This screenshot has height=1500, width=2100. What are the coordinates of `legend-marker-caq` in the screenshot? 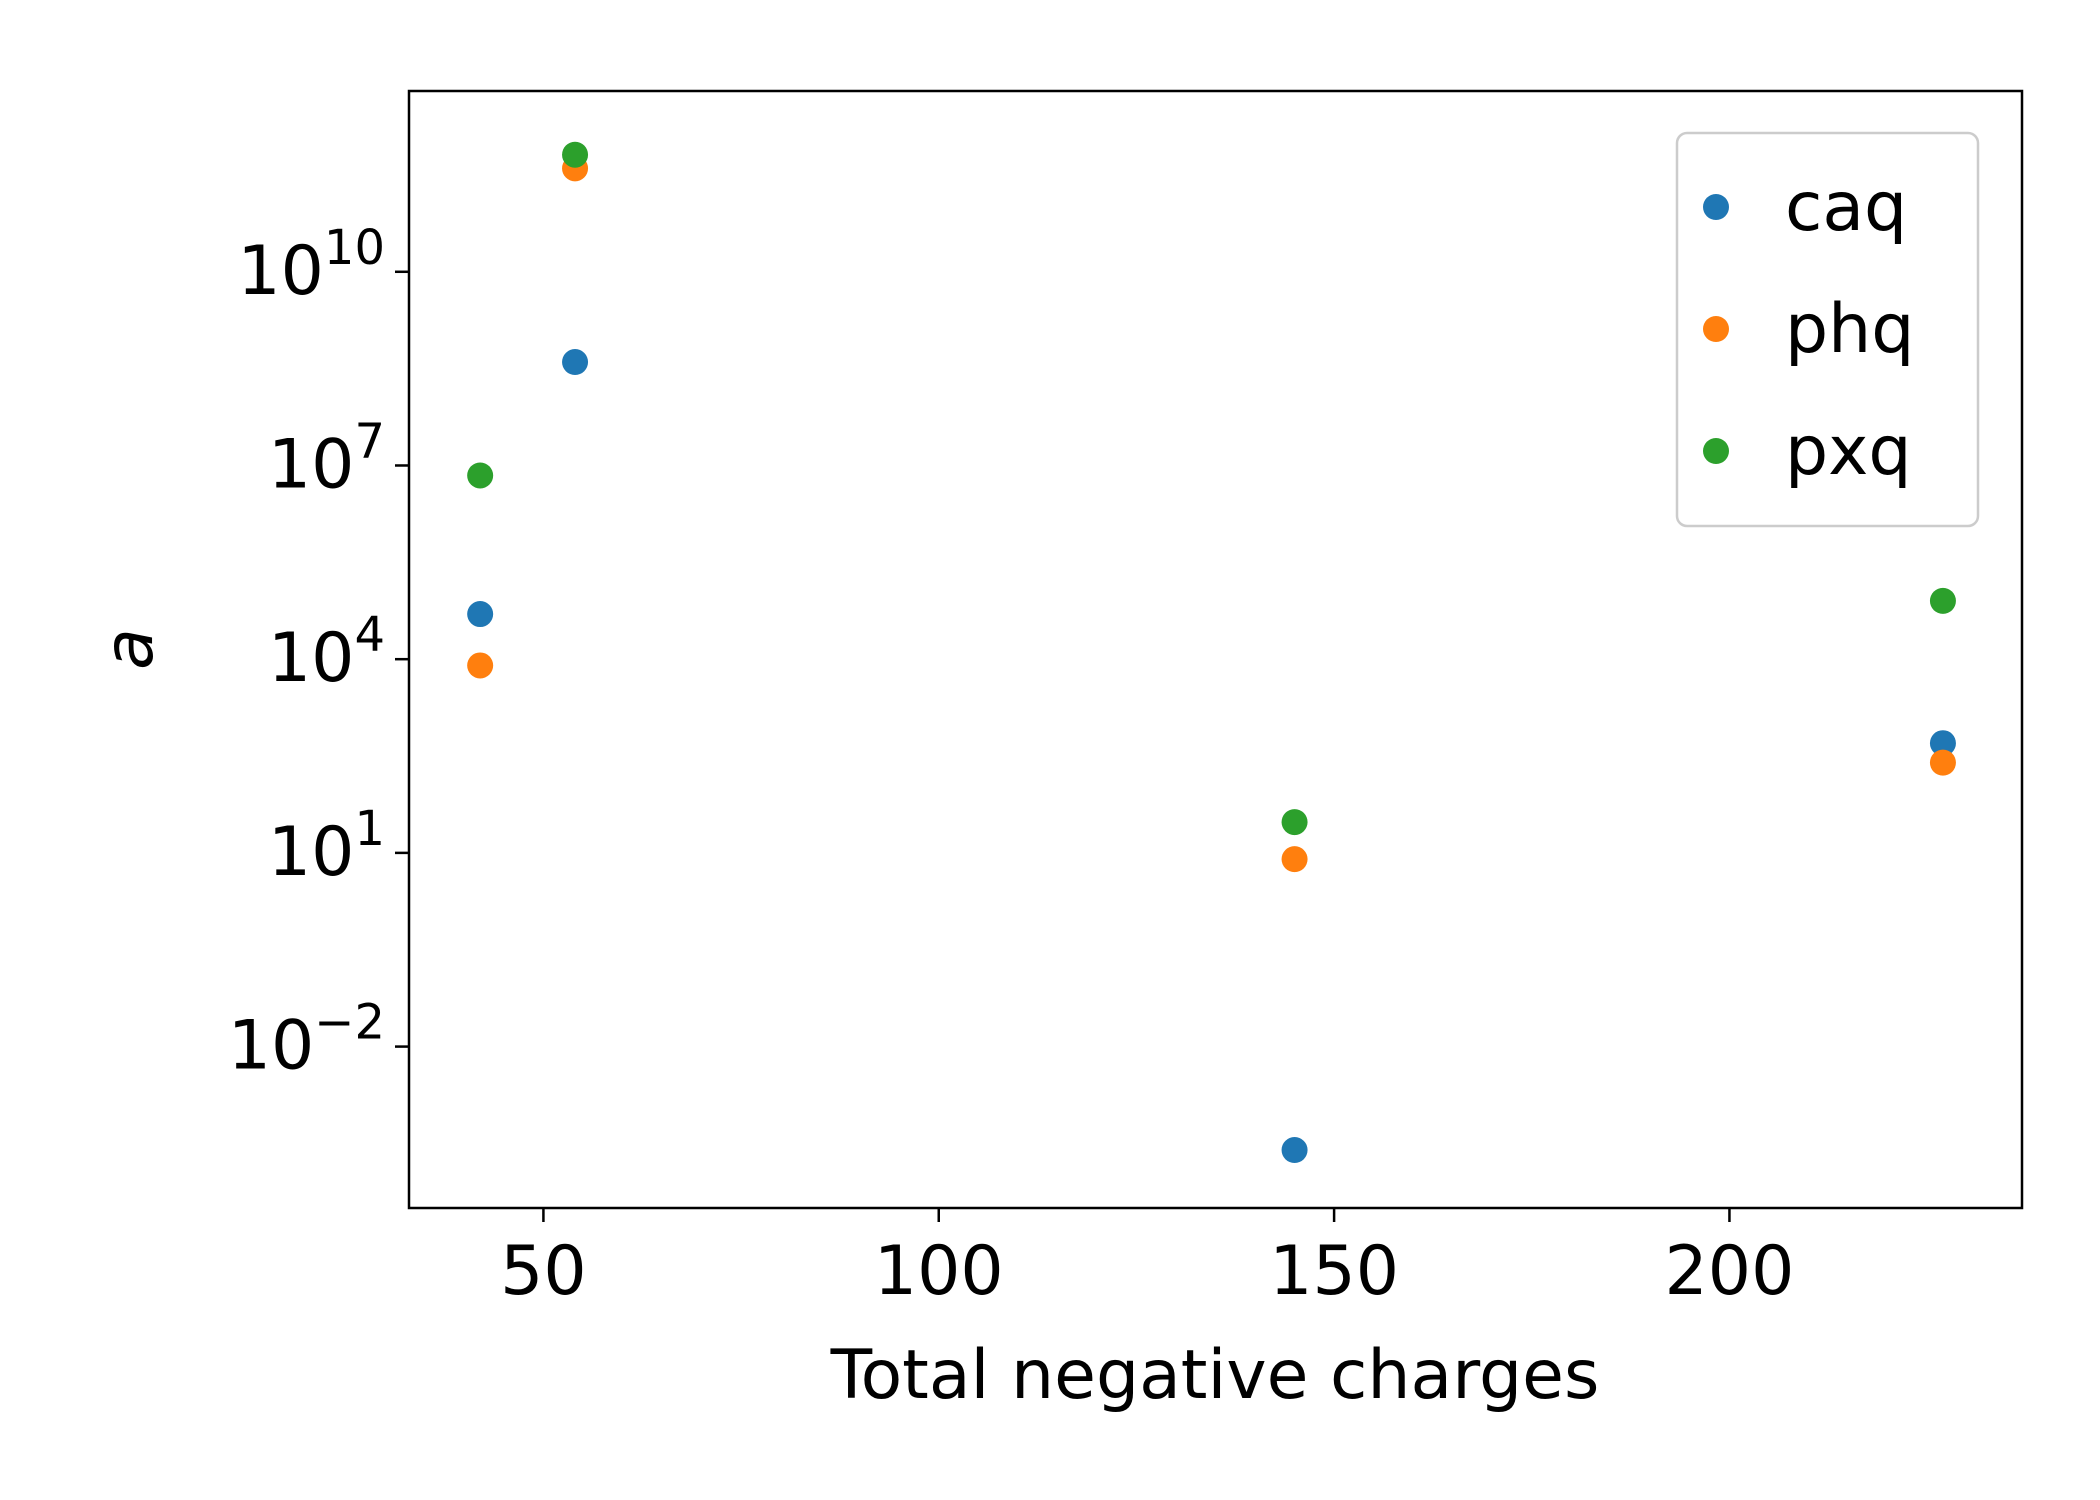 It's located at (1716, 207).